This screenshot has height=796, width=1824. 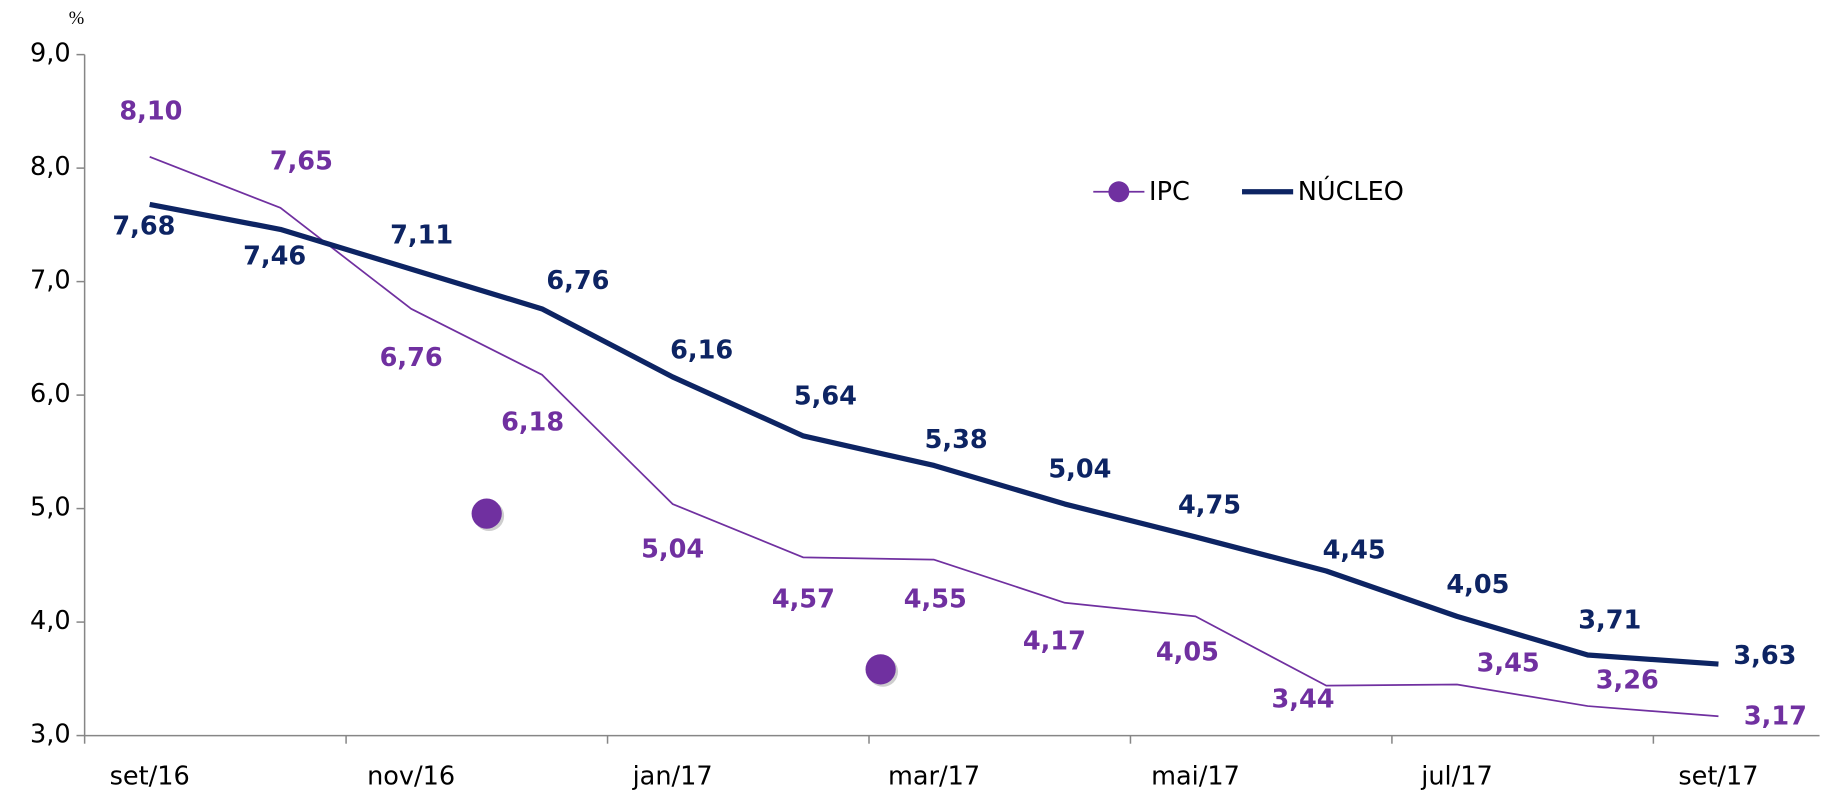 What do you see at coordinates (421, 236) in the screenshot?
I see `value-label: 7,11` at bounding box center [421, 236].